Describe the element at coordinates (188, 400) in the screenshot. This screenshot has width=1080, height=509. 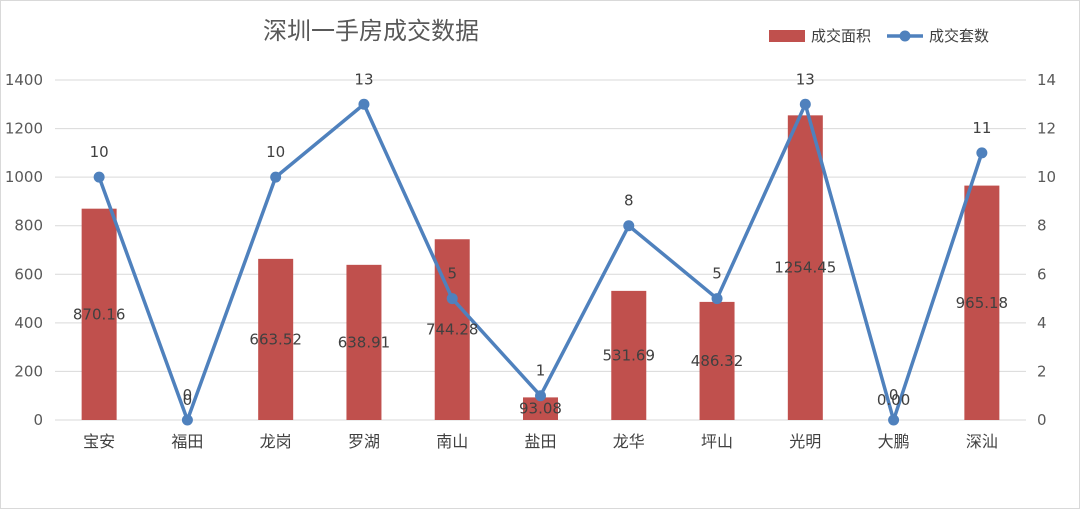
I see `bar-data-label: 0` at that location.